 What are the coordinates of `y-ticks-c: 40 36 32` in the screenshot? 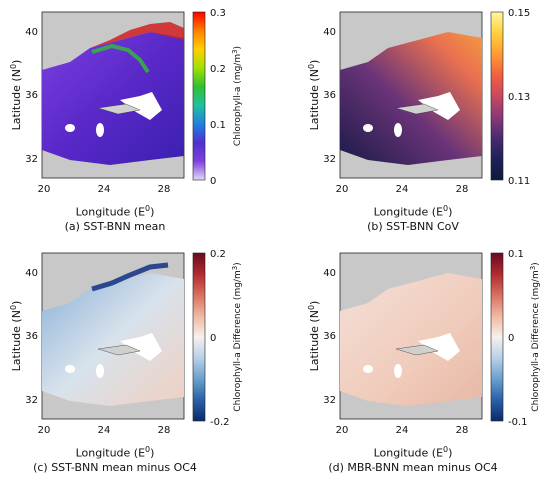 It's located at (31, 337).